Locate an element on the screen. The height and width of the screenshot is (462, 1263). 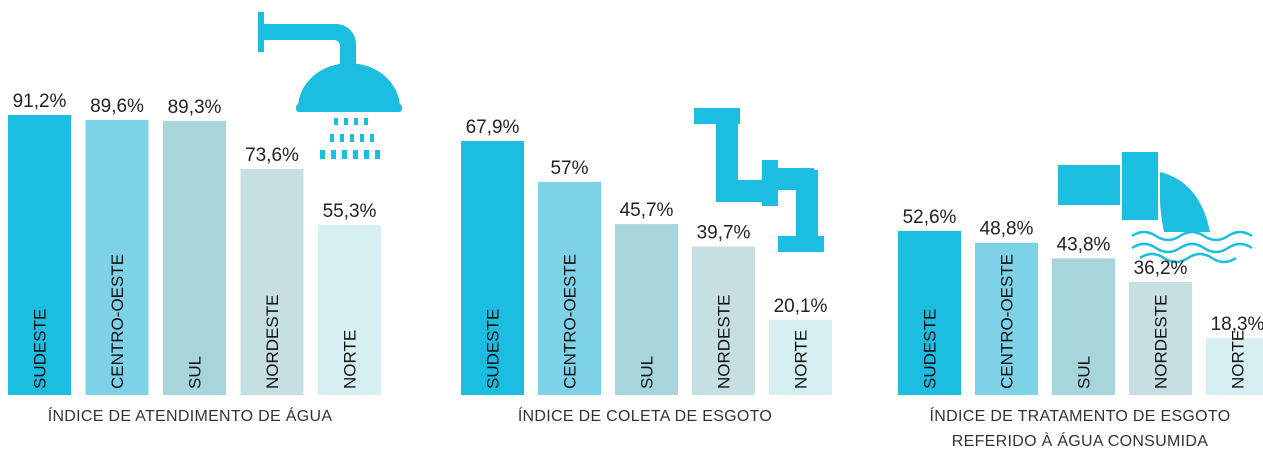
value-label: 73,6% is located at coordinates (272, 155).